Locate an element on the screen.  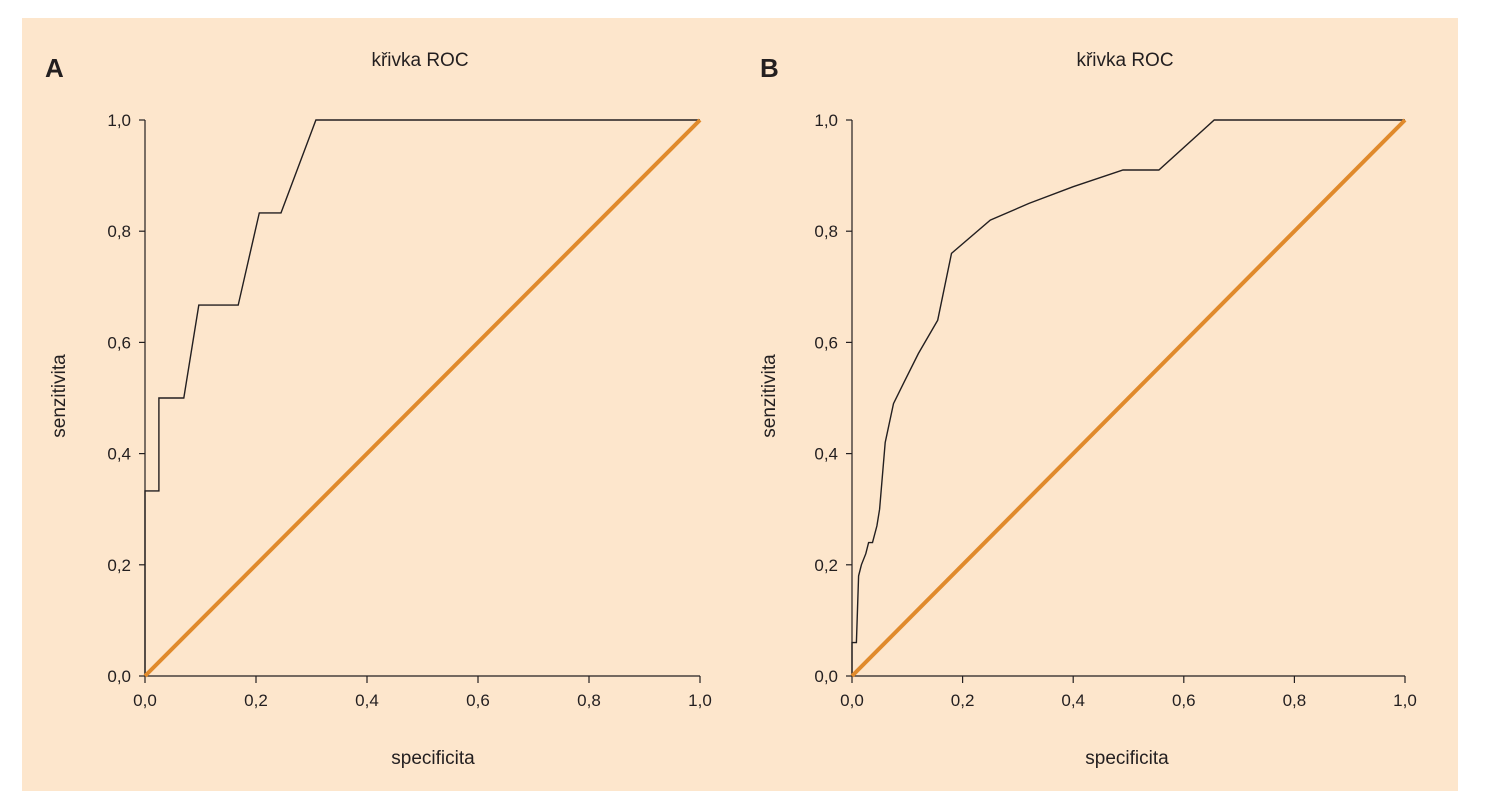
y-tick-label-b: 0,4 is located at coordinates (826, 454).